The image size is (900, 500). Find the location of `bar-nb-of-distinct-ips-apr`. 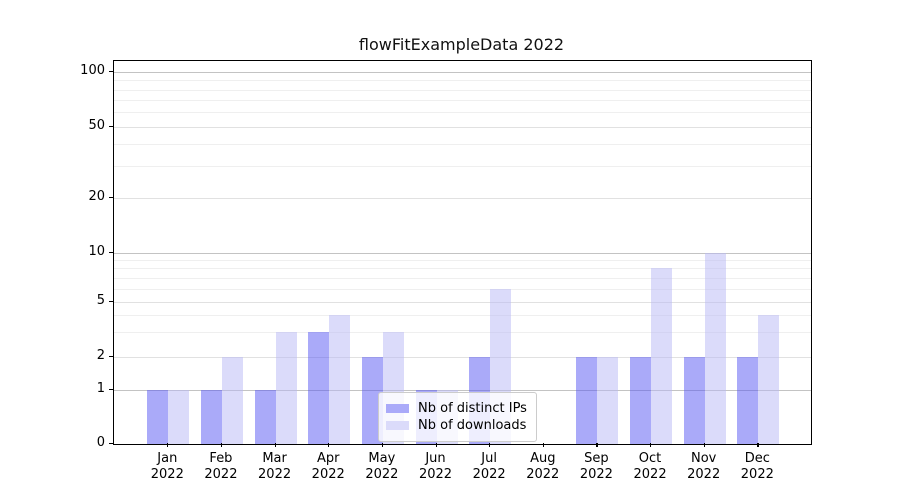

bar-nb-of-distinct-ips-apr is located at coordinates (319, 388).